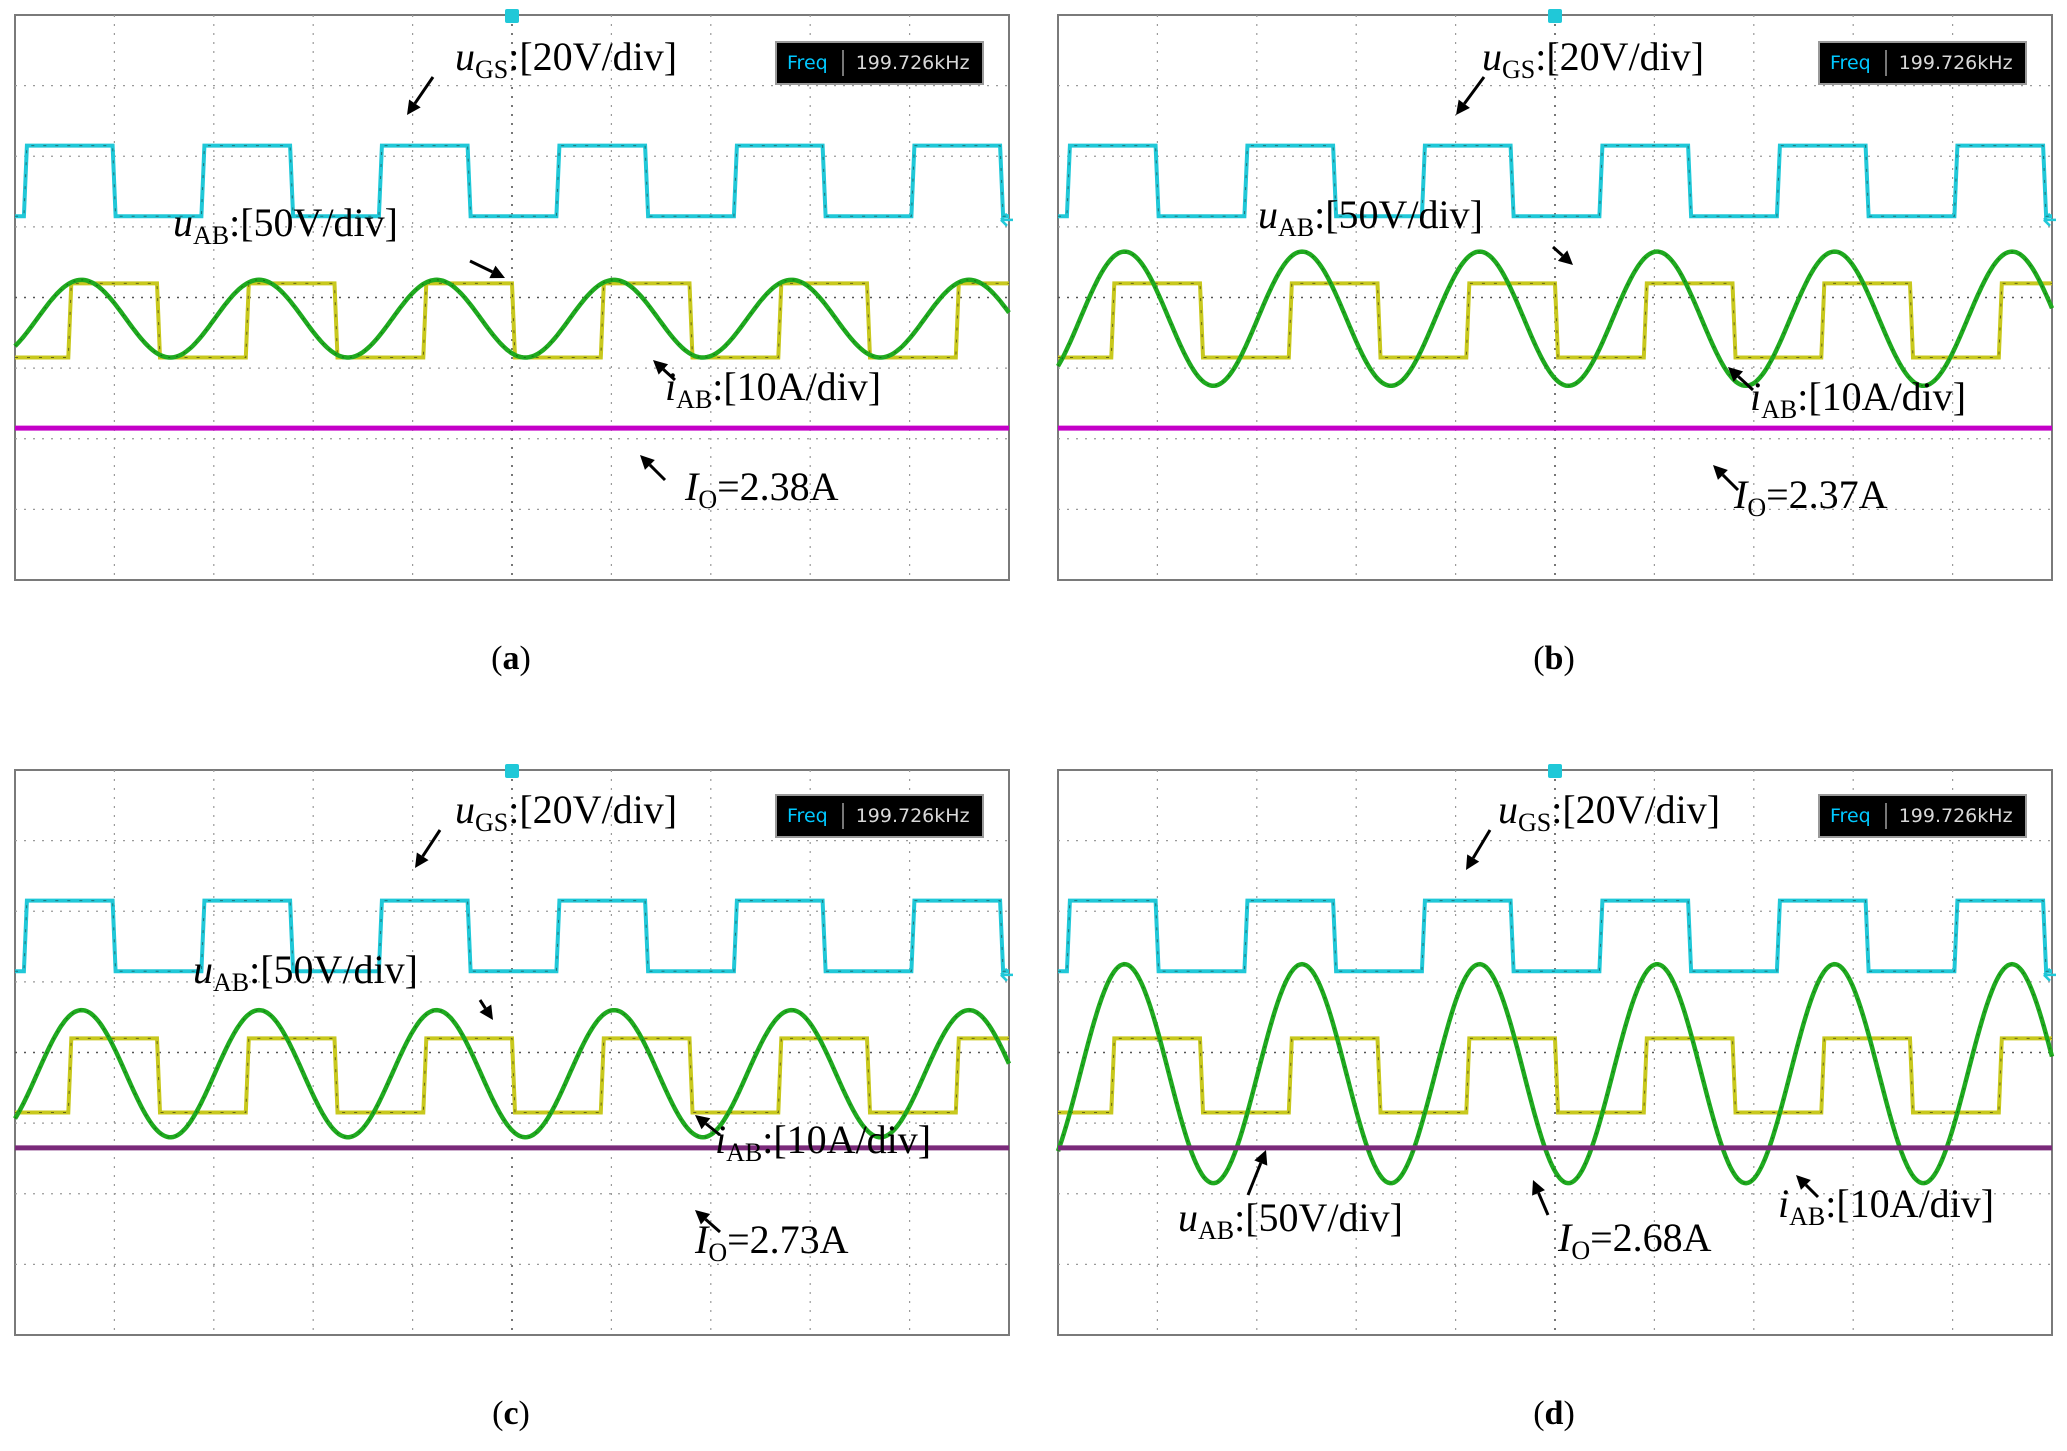 This screenshot has height=1451, width=2067. Describe the element at coordinates (1554, 1413) in the screenshot. I see `caption-d: (d)` at that location.